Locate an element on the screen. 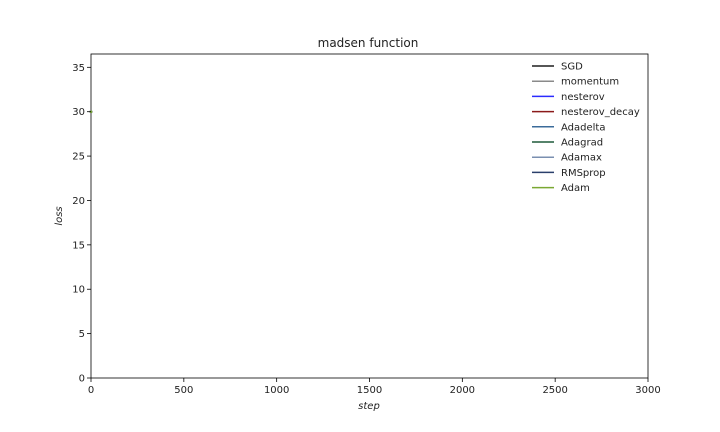 Image resolution: width=720 pixels, height=432 pixels. x-tick-label: 3000 is located at coordinates (647, 390).